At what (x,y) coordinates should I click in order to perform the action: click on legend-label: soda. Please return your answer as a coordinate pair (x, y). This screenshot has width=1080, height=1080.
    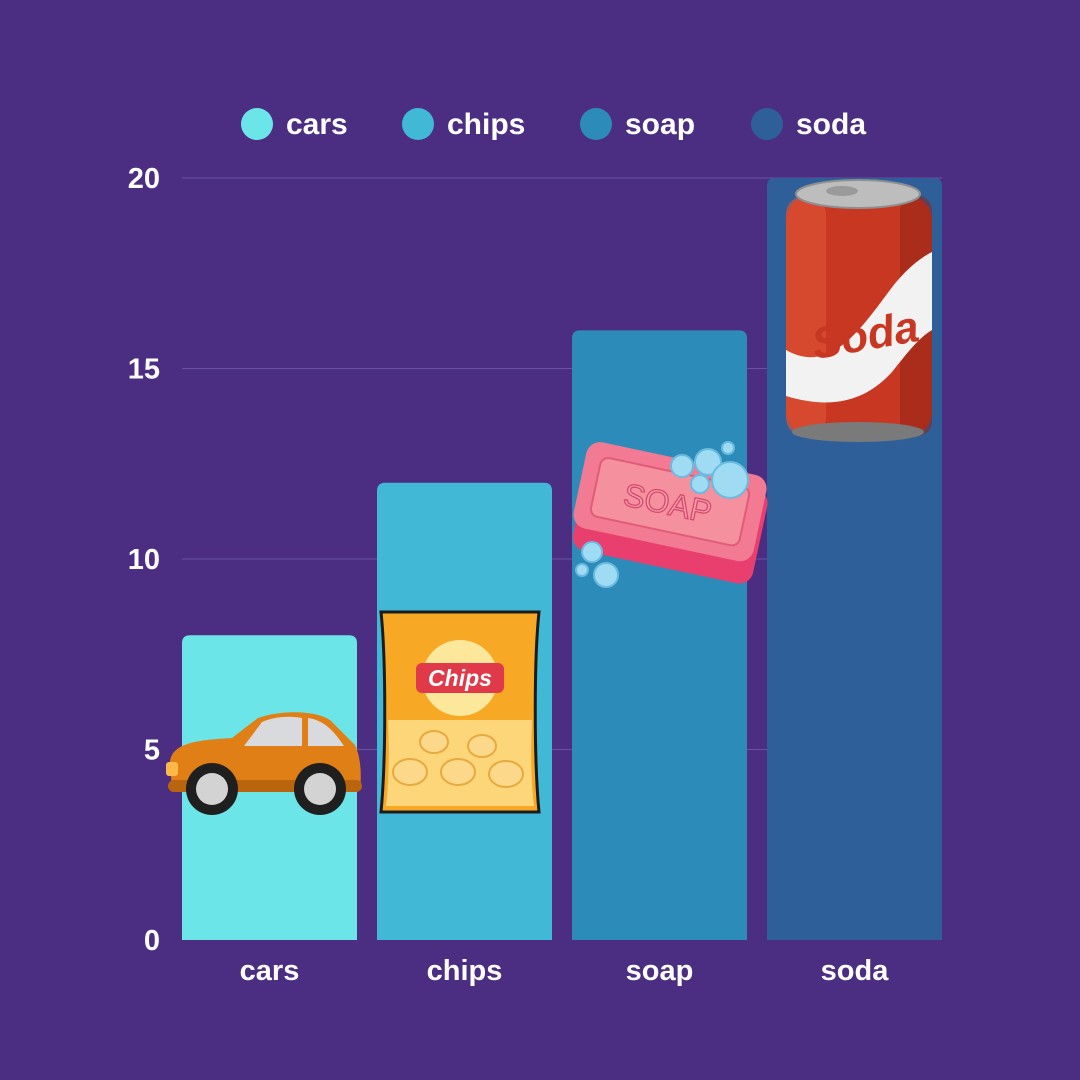
    Looking at the image, I should click on (831, 124).